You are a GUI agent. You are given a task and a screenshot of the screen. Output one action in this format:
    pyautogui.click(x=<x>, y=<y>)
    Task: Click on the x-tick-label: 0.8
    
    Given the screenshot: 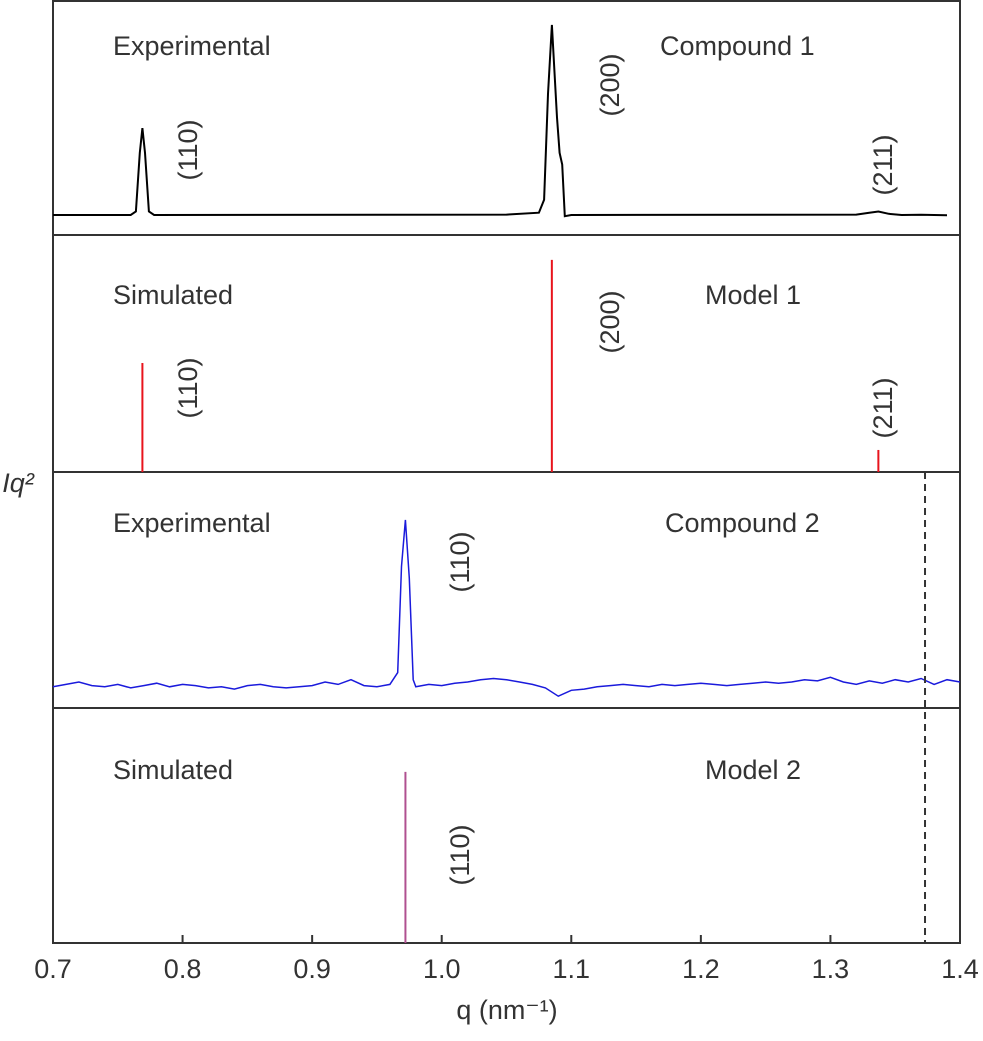 What is the action you would take?
    pyautogui.click(x=183, y=969)
    